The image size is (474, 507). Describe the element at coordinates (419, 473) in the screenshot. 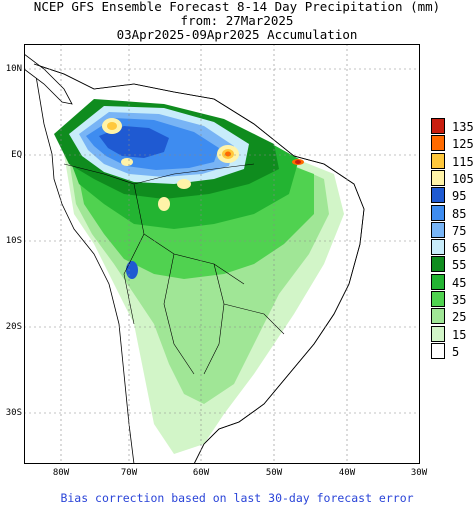

I see `lon-label-30w: 30W` at that location.